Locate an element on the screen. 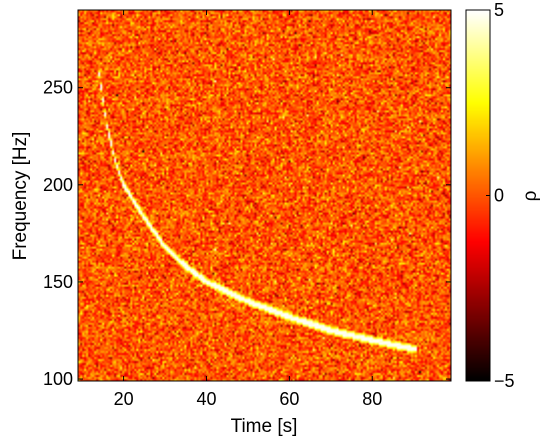  x-tick-label: 40 is located at coordinates (206, 399).